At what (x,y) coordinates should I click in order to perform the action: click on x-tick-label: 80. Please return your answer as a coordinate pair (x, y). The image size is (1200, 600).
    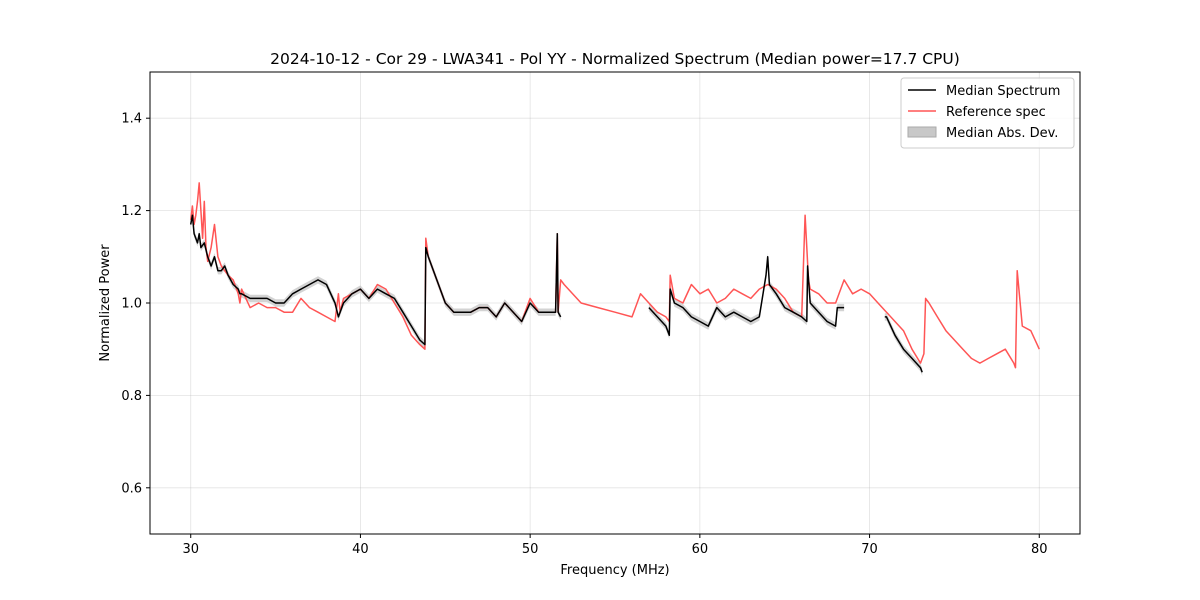
    Looking at the image, I should click on (1039, 549).